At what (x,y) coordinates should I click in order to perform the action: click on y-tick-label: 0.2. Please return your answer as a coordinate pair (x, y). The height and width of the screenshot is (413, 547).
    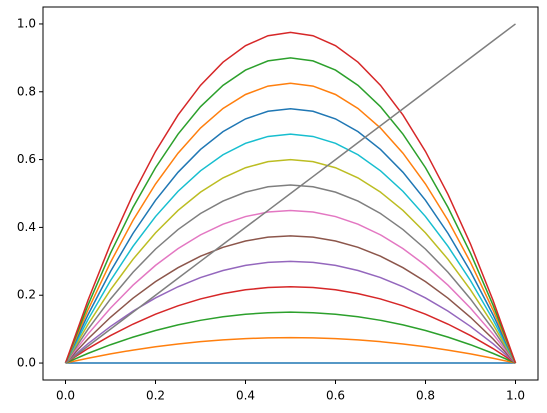
    Looking at the image, I should click on (26, 295).